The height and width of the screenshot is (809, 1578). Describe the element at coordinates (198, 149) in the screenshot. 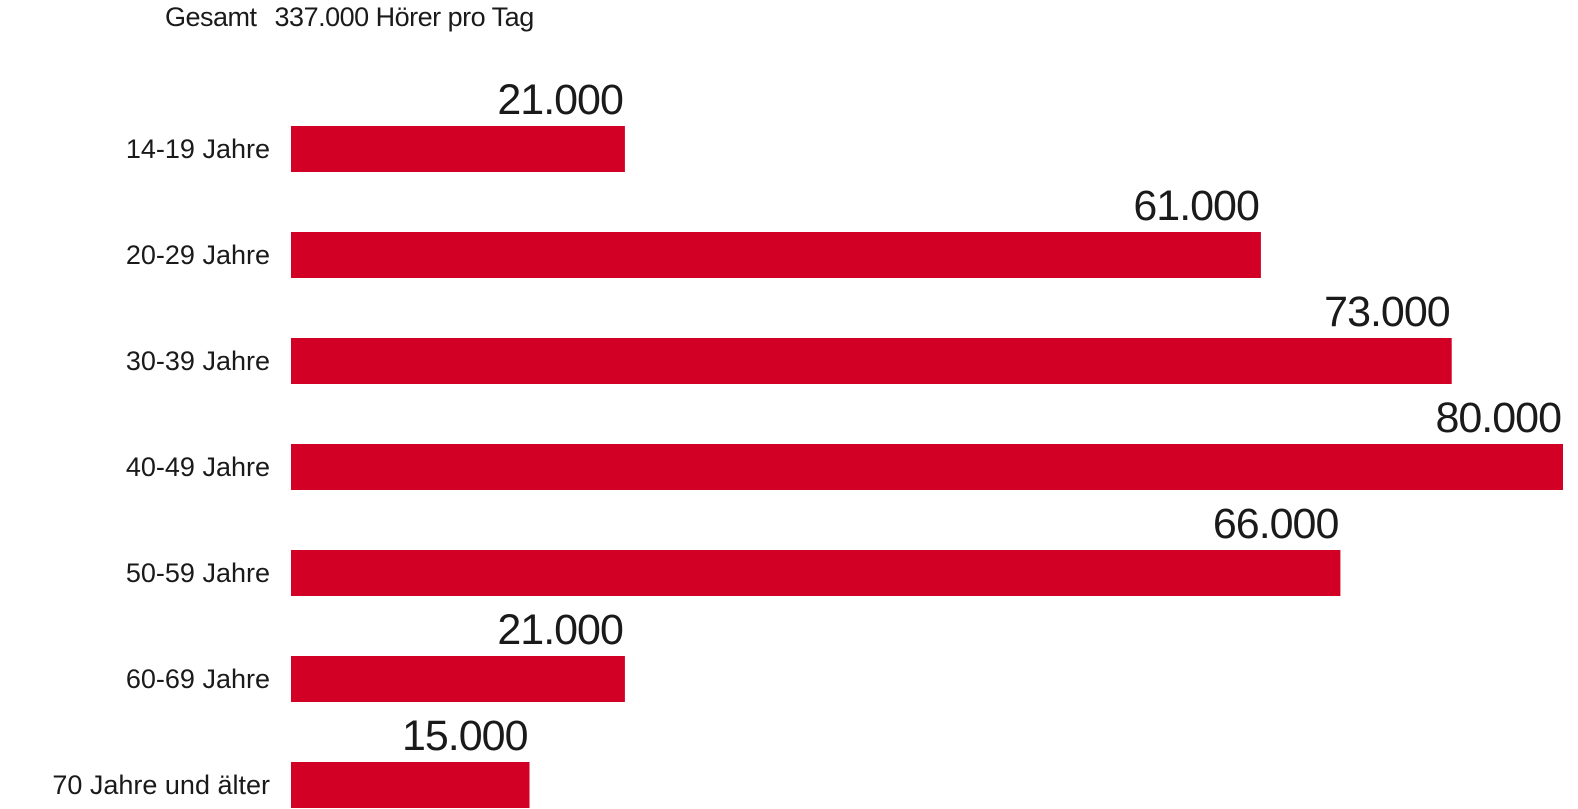

I see `category-label-0: 14-19 Jahre` at that location.